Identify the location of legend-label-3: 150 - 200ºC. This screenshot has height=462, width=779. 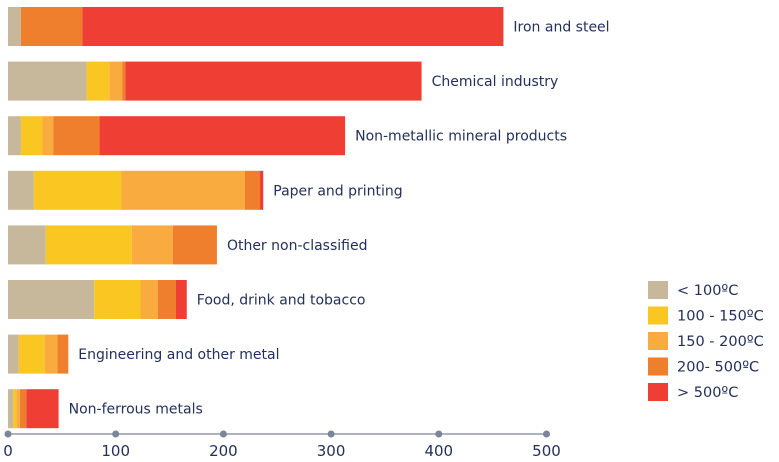
(720, 342).